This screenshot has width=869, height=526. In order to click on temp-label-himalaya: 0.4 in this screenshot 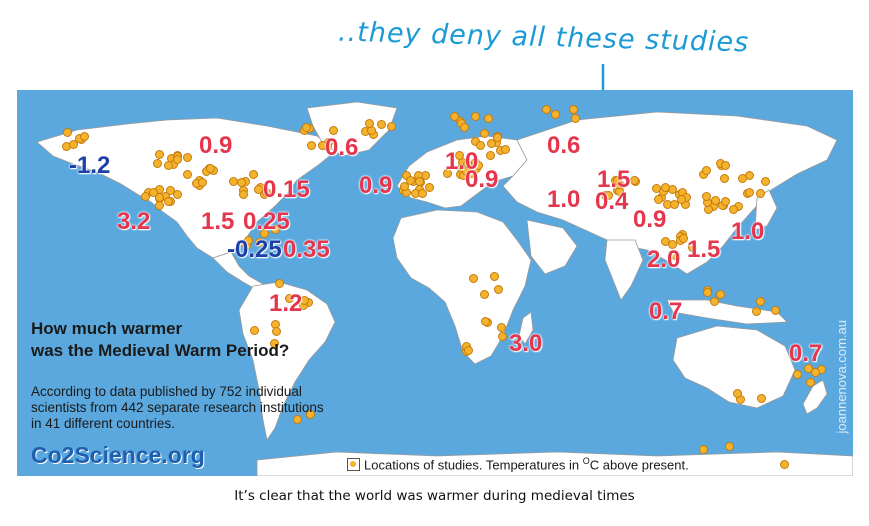, I will do `click(612, 201)`.